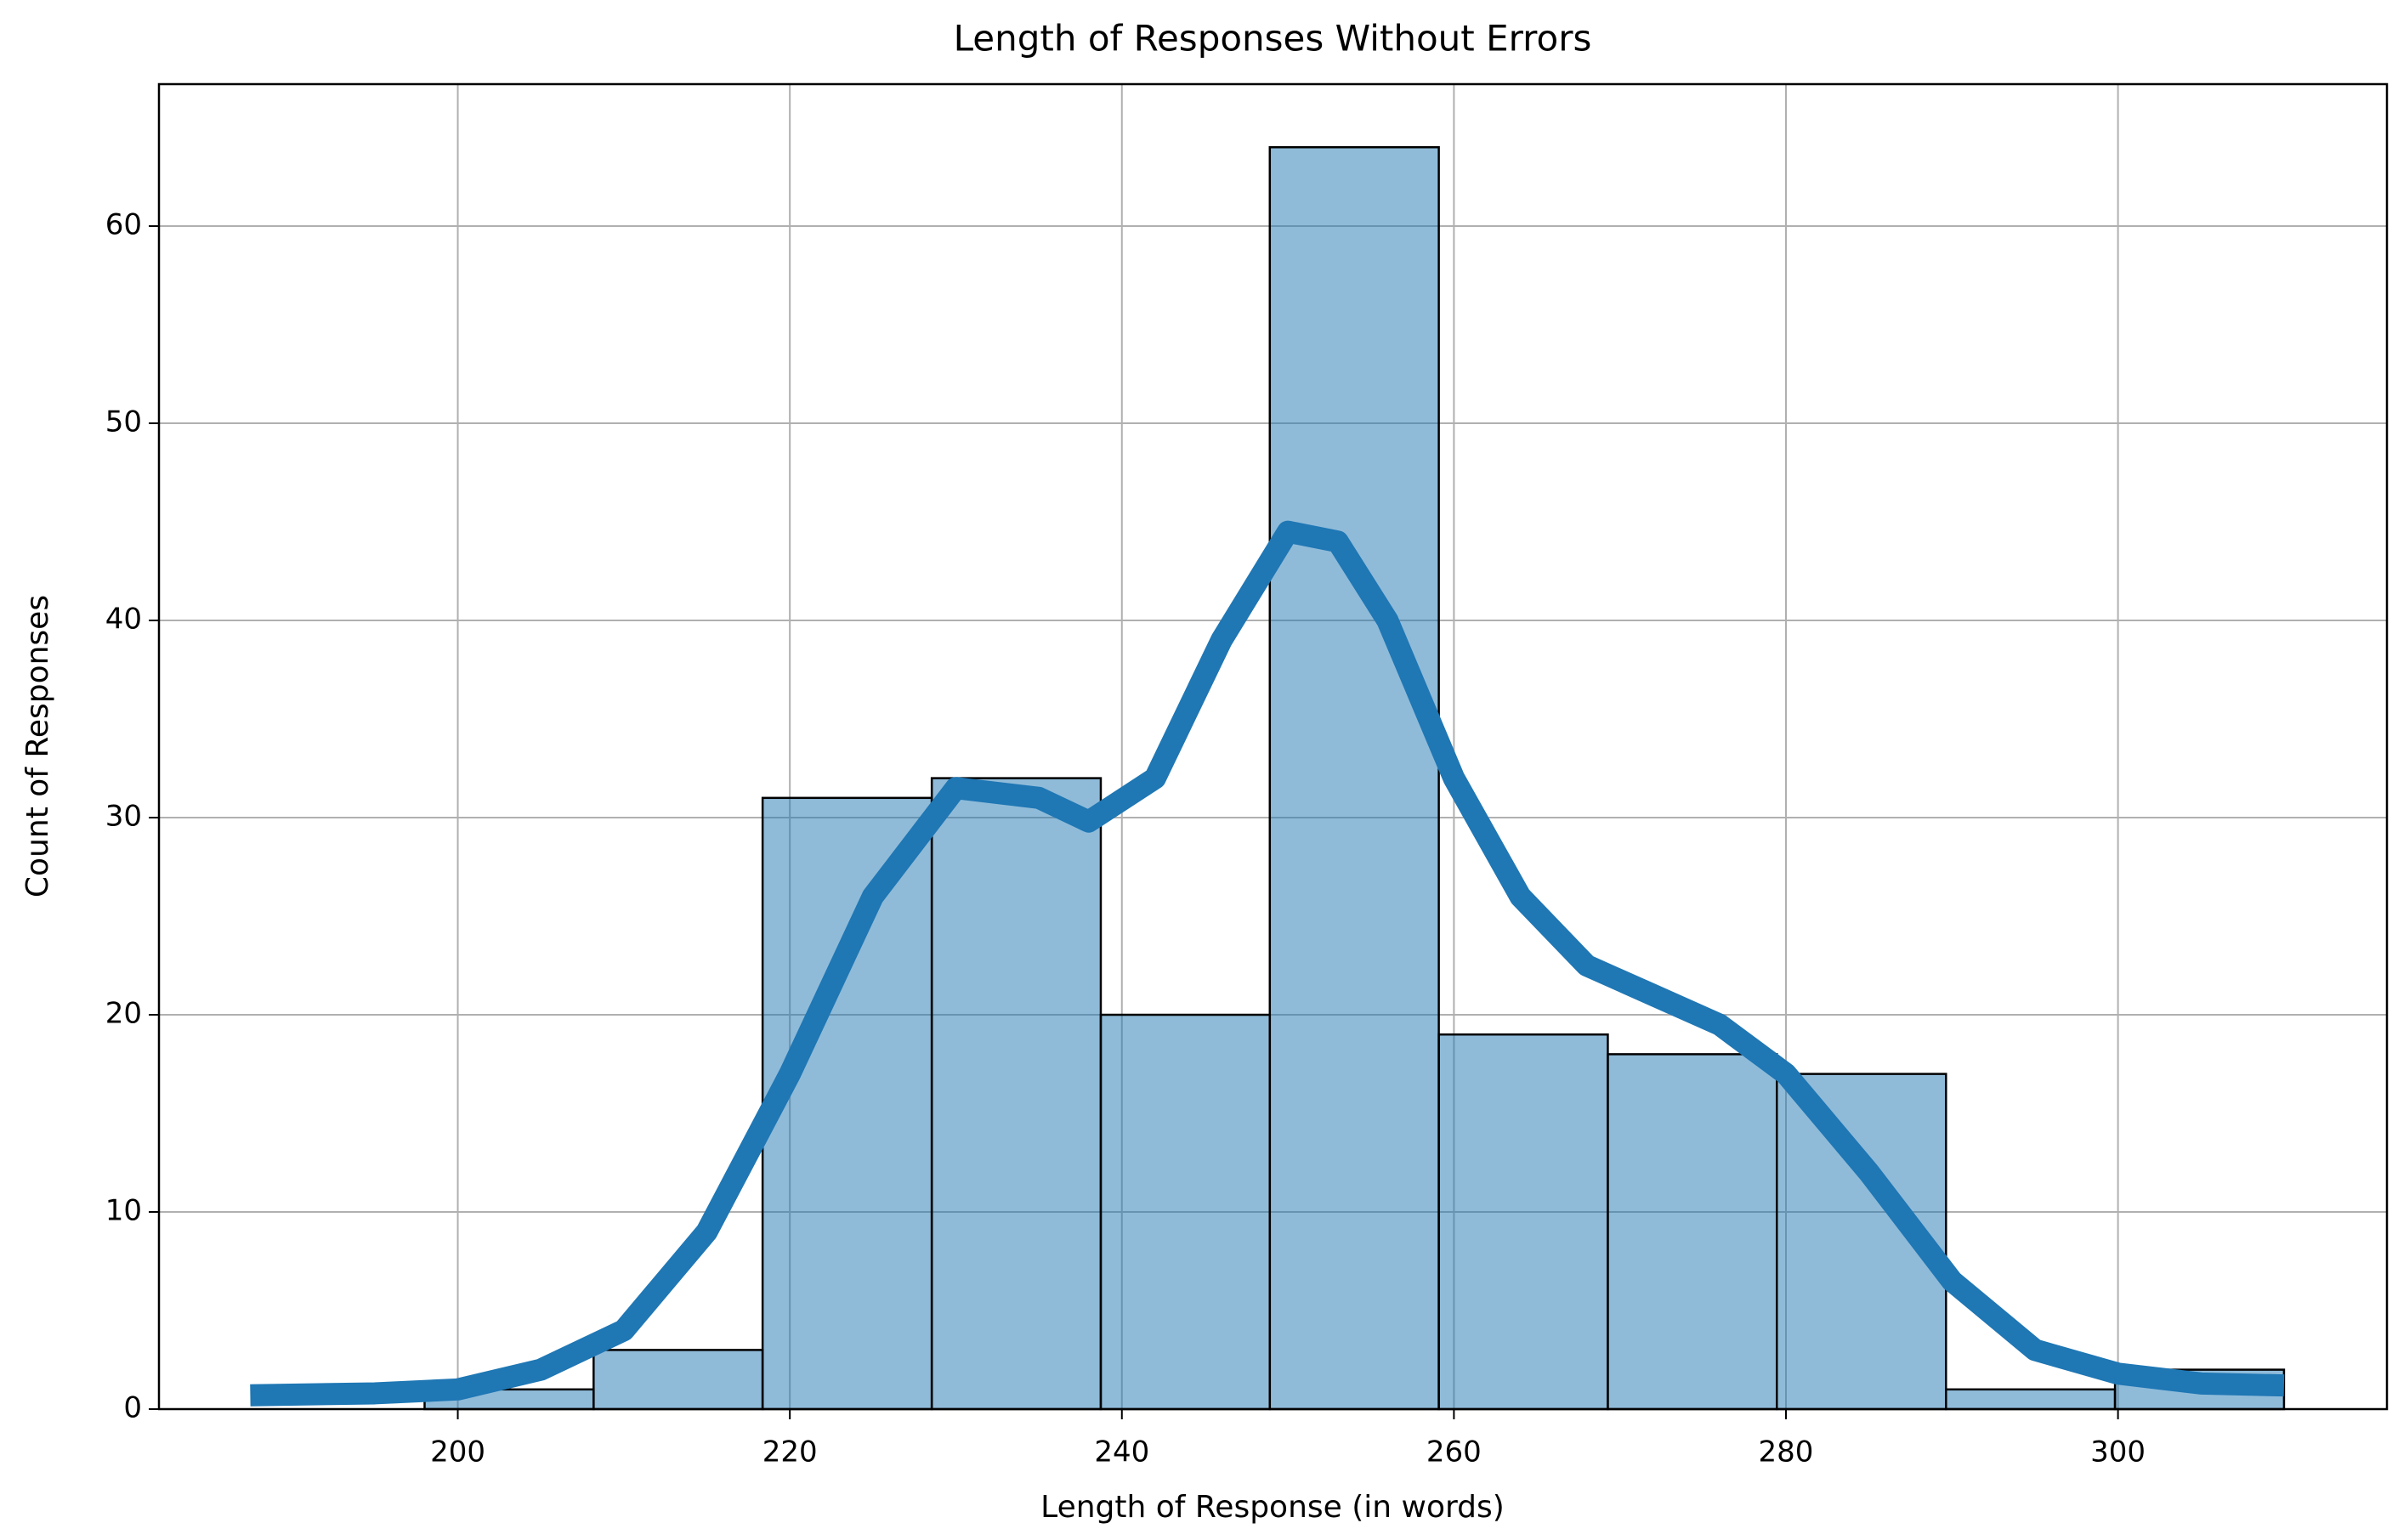 The image size is (2398, 1540). I want to click on x-tick-label: 200, so click(457, 1452).